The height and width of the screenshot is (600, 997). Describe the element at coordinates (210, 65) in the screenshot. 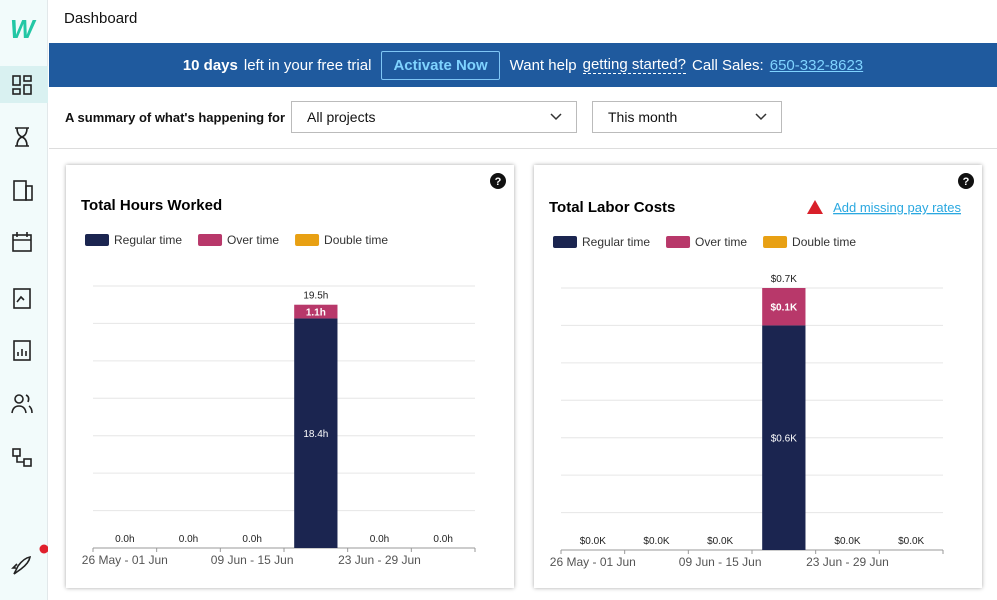

I see `trial-days: 10 days` at that location.